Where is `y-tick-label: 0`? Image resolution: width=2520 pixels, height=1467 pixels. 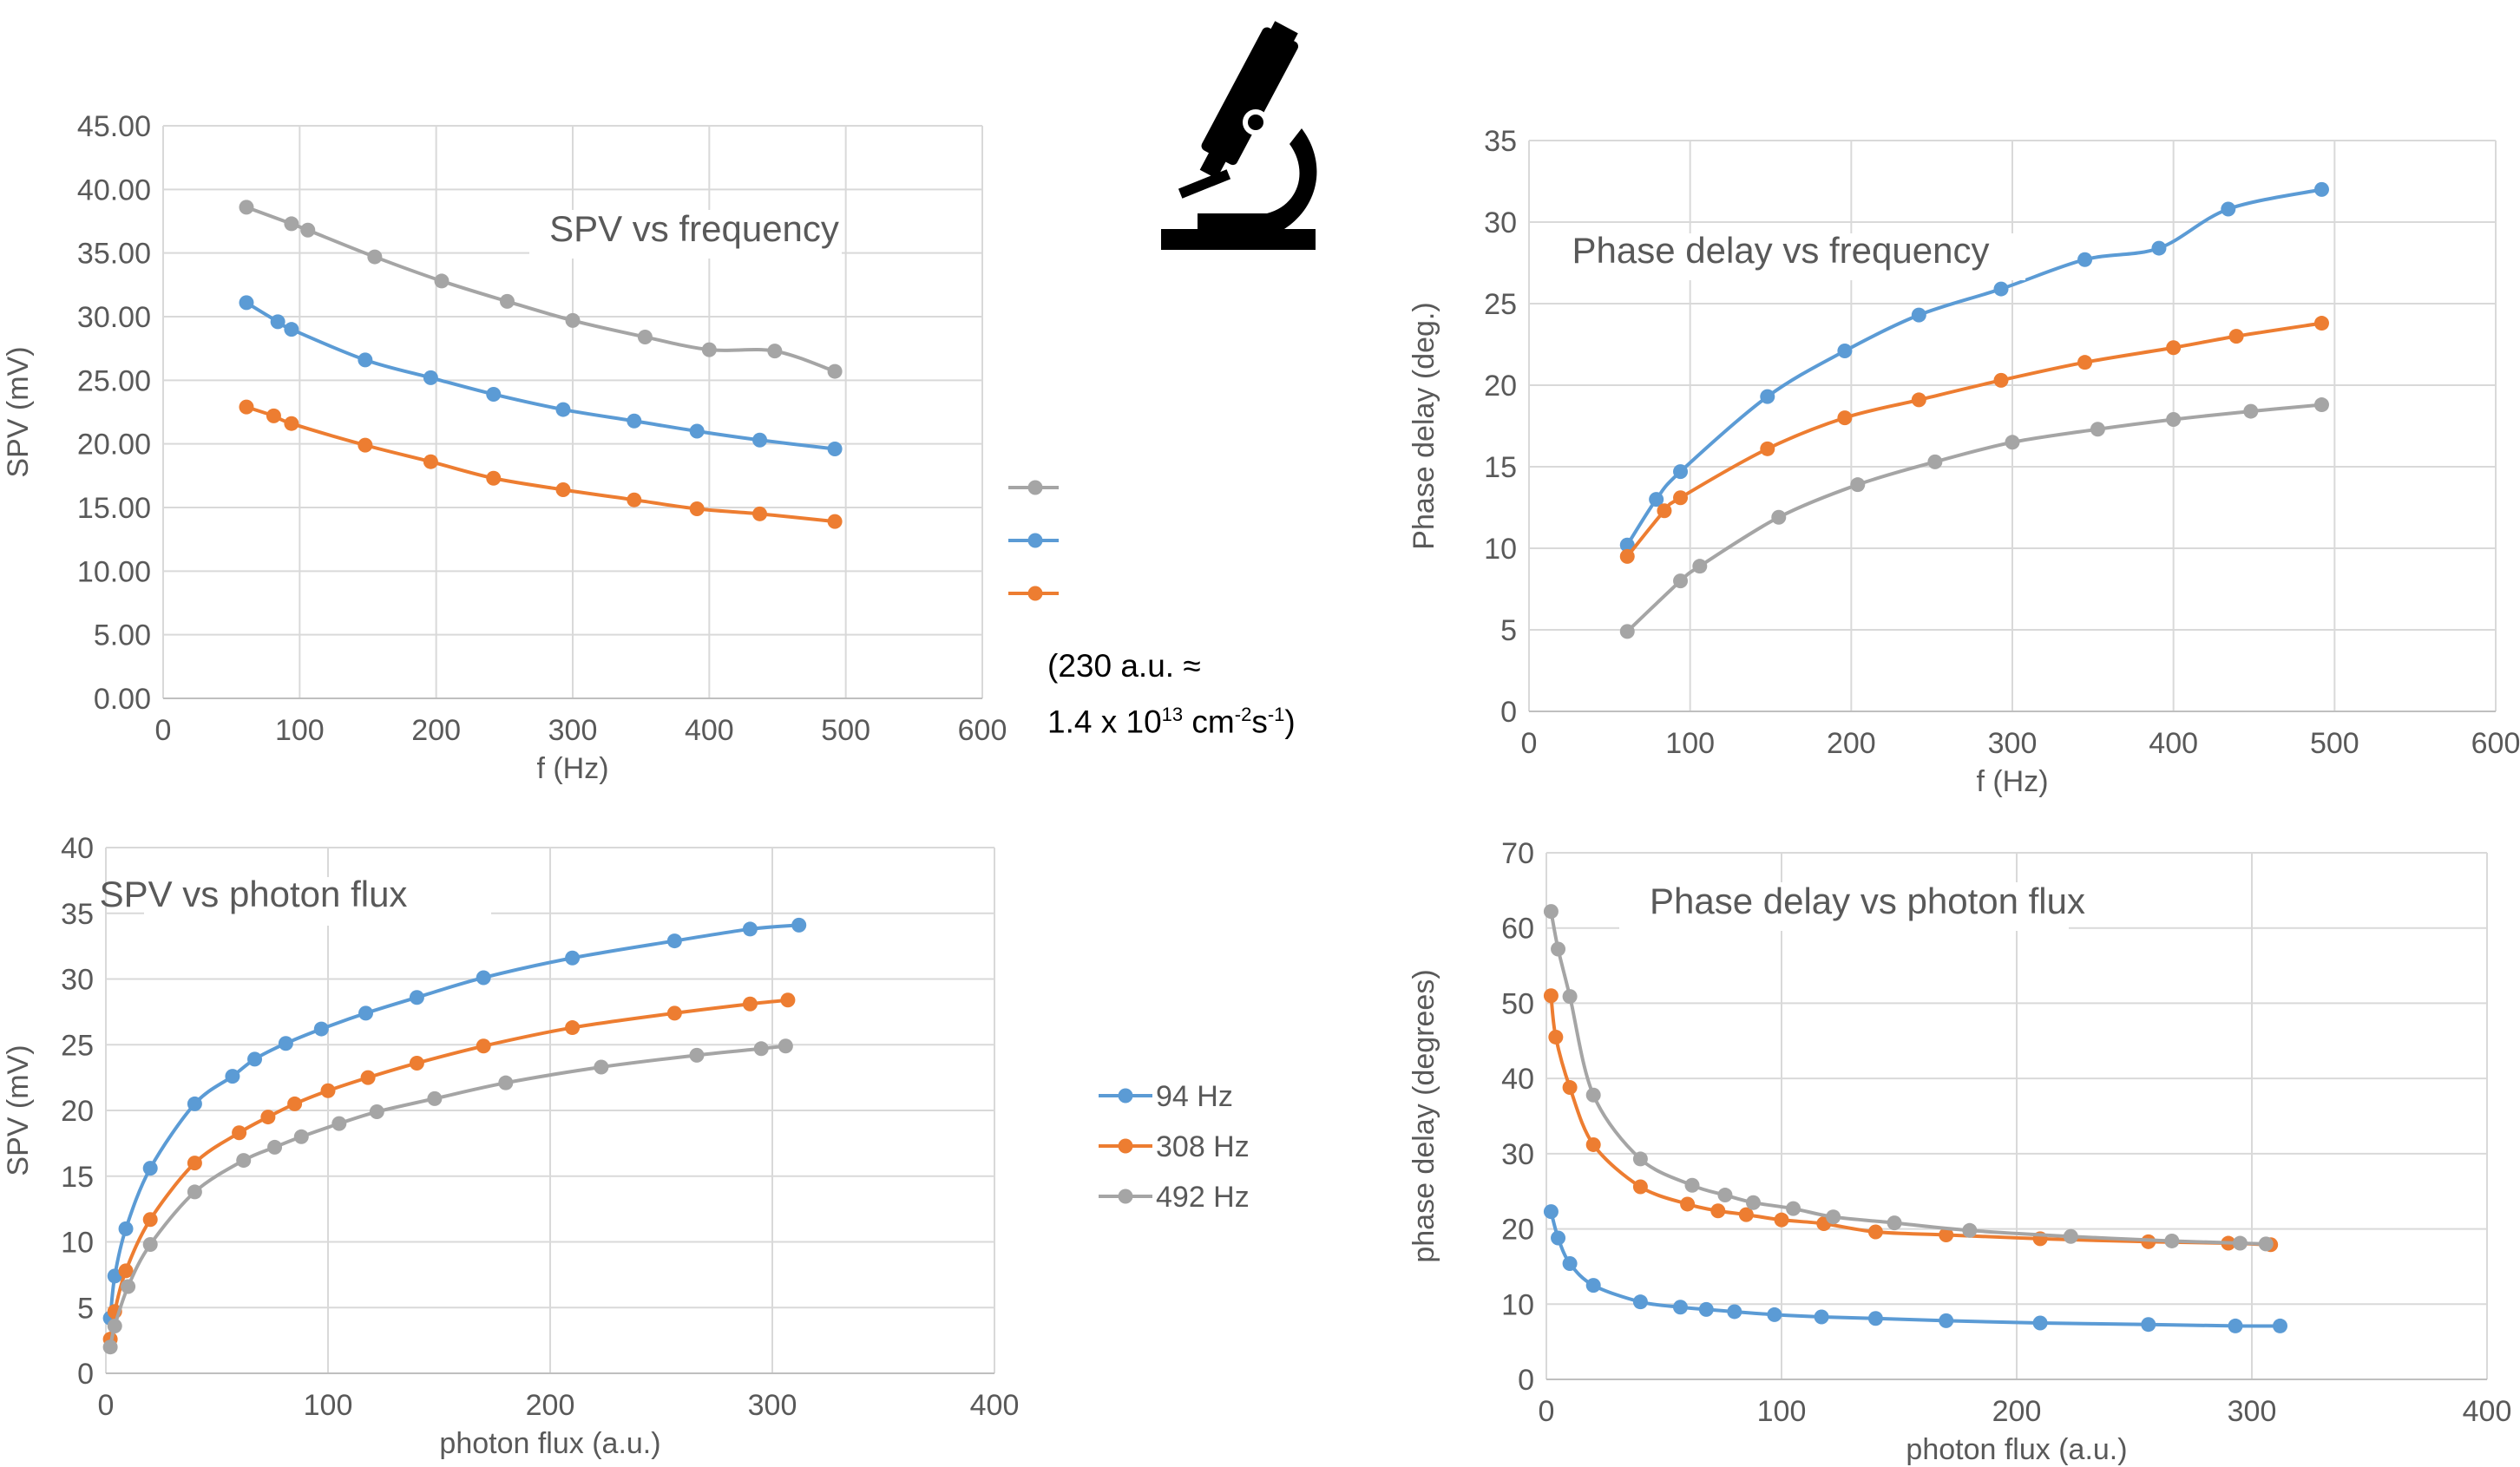 y-tick-label: 0 is located at coordinates (1508, 712).